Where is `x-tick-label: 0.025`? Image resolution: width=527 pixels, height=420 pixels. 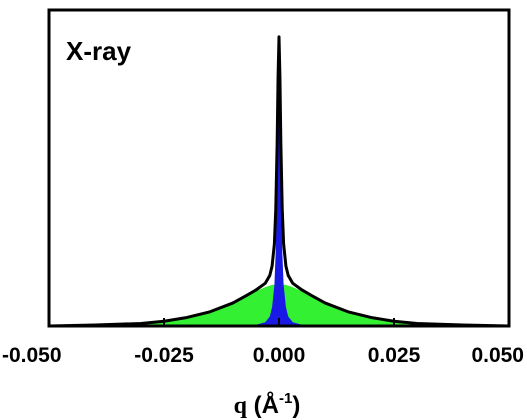
x-tick-label: 0.025 is located at coordinates (394, 355).